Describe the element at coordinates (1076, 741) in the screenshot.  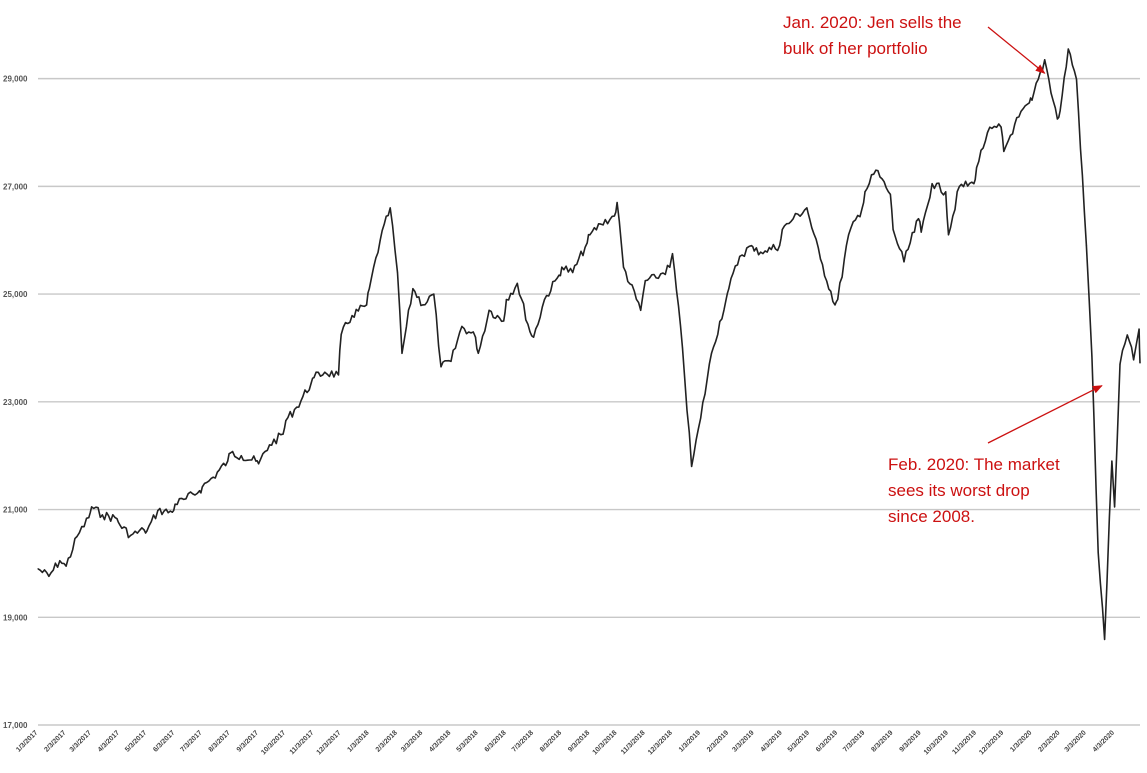
I see `x-tick-label: 3/3/2020` at that location.